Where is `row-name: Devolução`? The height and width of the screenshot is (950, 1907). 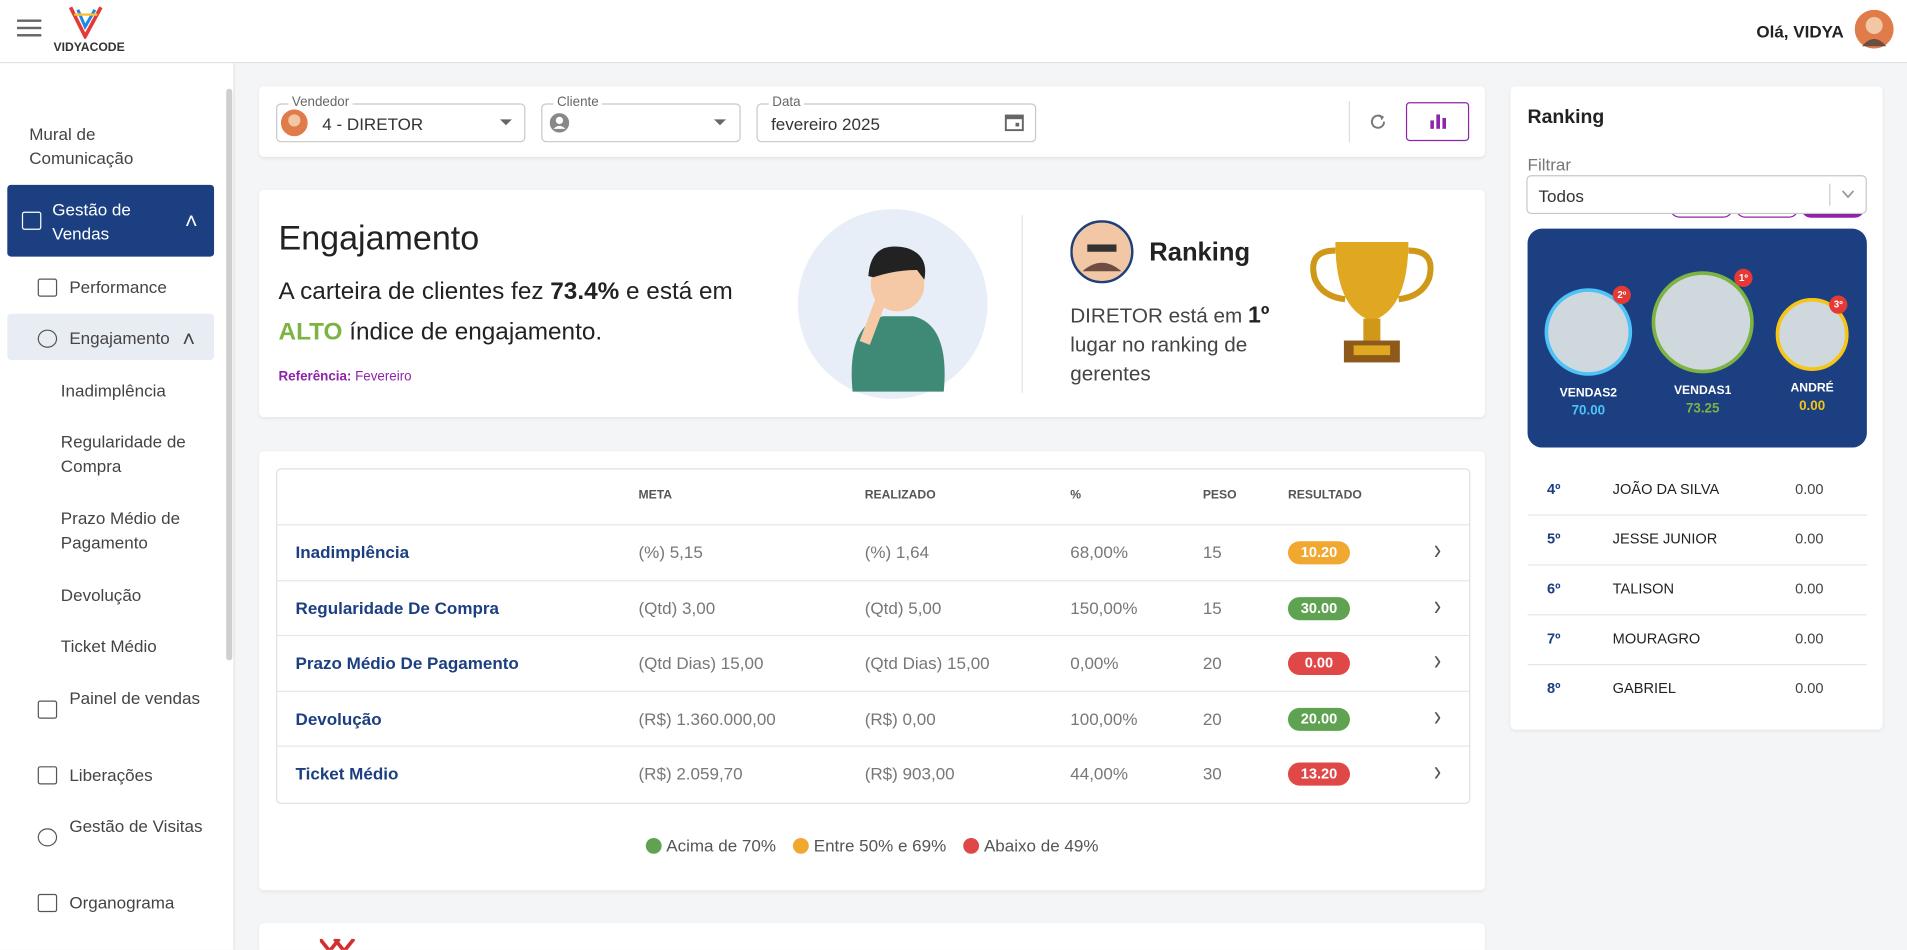
row-name: Devolução is located at coordinates (338, 718).